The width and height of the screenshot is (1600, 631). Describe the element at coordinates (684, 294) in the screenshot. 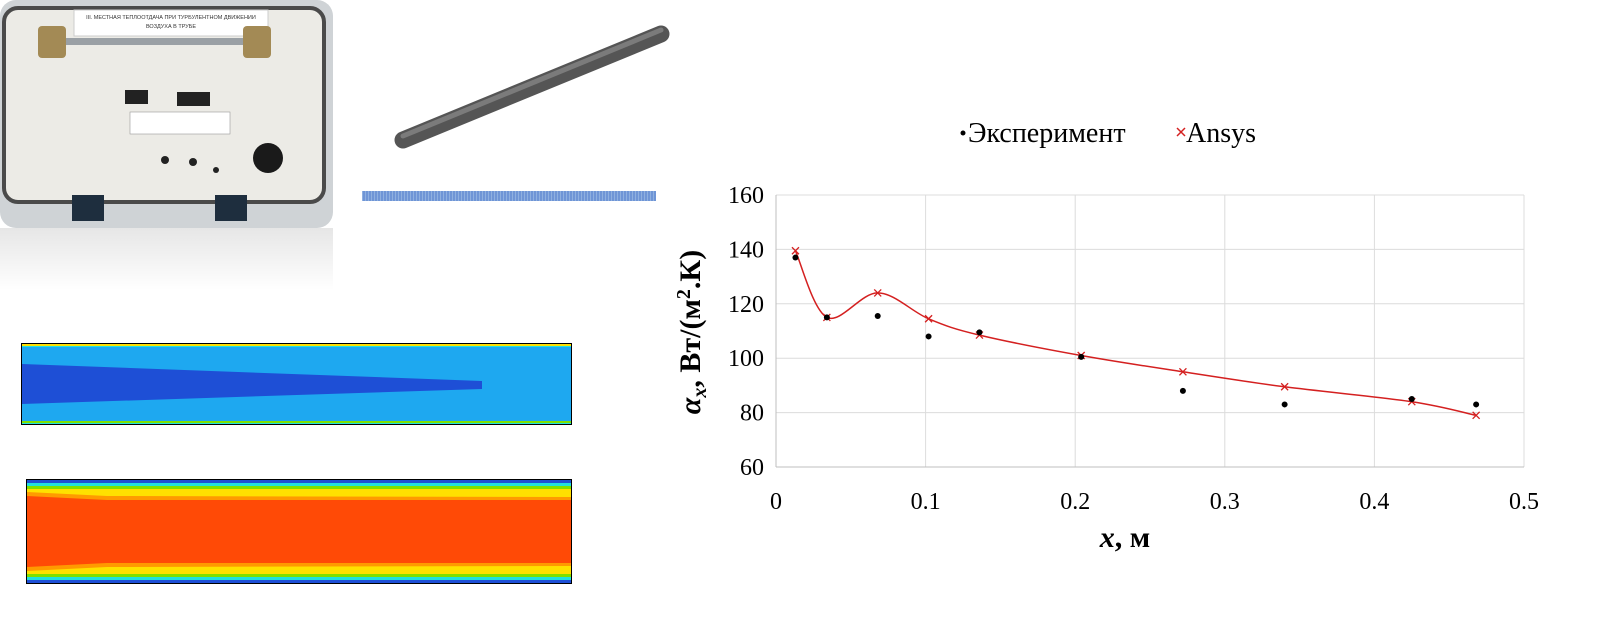

I see `y-axis-unit-sup: 2` at that location.